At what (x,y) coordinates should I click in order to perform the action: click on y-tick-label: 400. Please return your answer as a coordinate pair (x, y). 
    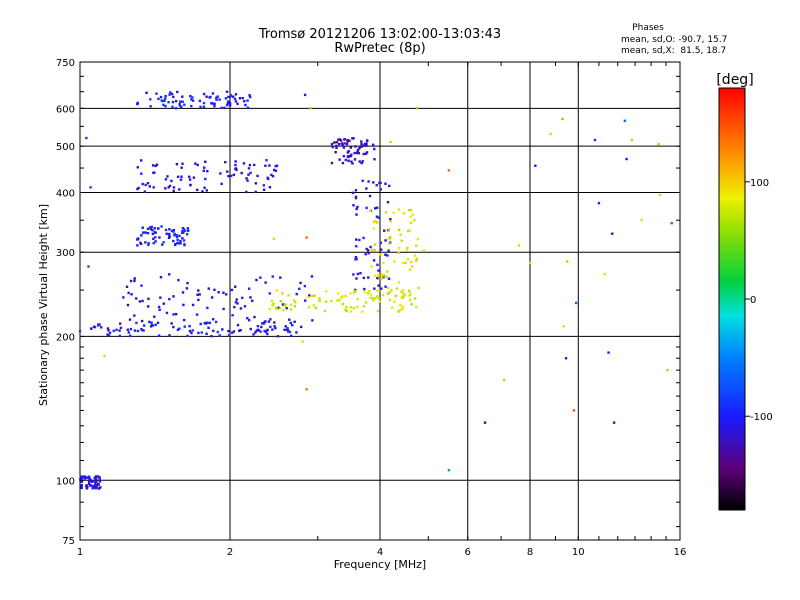
    Looking at the image, I should click on (65, 193).